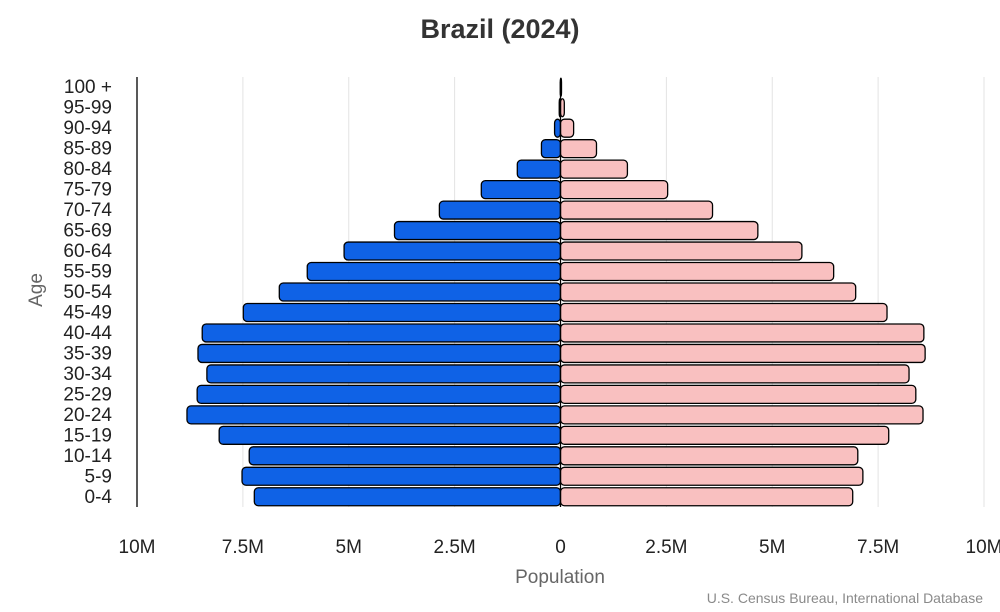 The image size is (1000, 612). Describe the element at coordinates (98, 476) in the screenshot. I see `y-tick-label: 5-9` at that location.